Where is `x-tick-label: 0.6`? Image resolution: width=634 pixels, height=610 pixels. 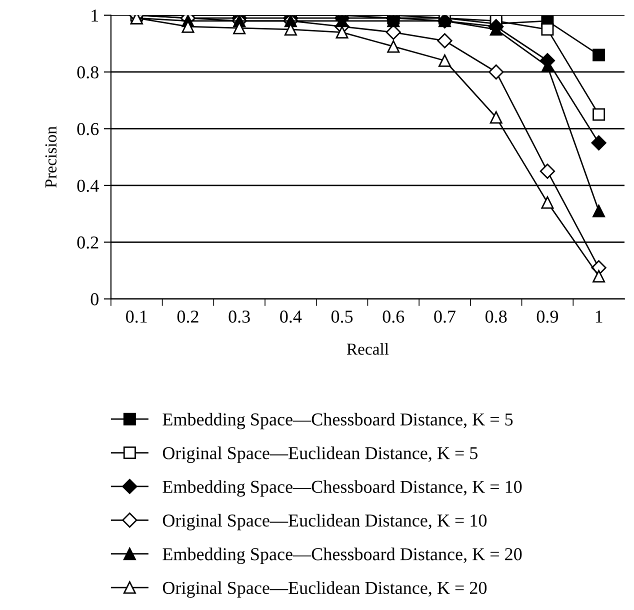
x-tick-label: 0.6 is located at coordinates (393, 316).